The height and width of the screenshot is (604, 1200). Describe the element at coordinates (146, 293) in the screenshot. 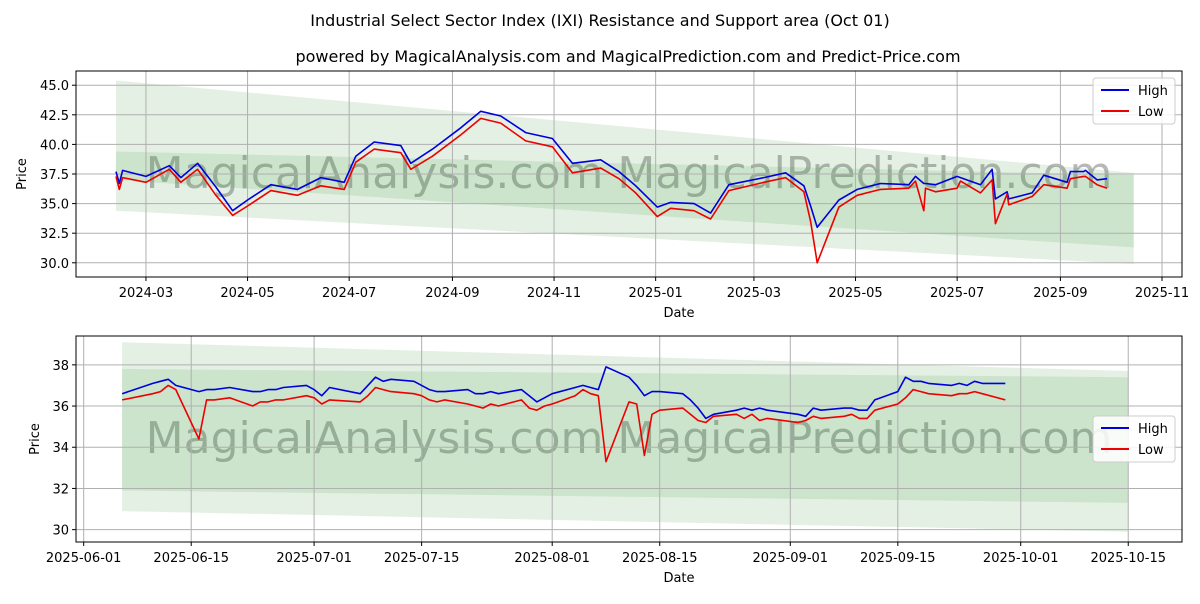

I see `x-tick-label: 2024-03` at that location.